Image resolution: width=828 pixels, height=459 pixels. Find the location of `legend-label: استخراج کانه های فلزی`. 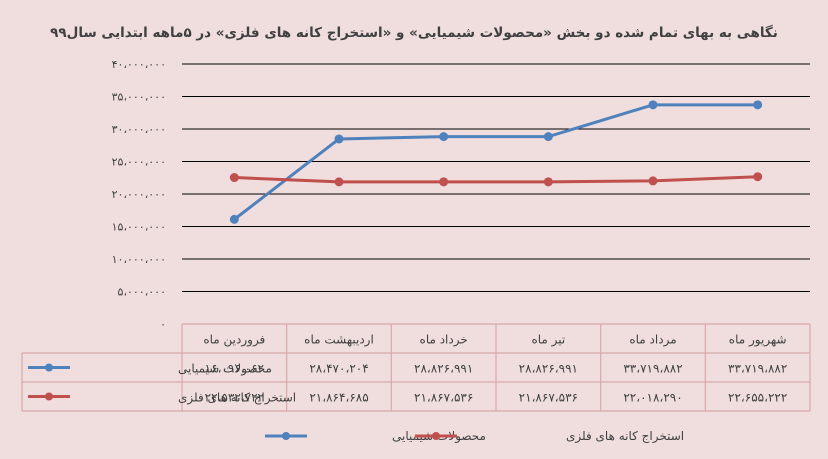

legend-label: استخراج کانه های فلزی is located at coordinates (625, 436).